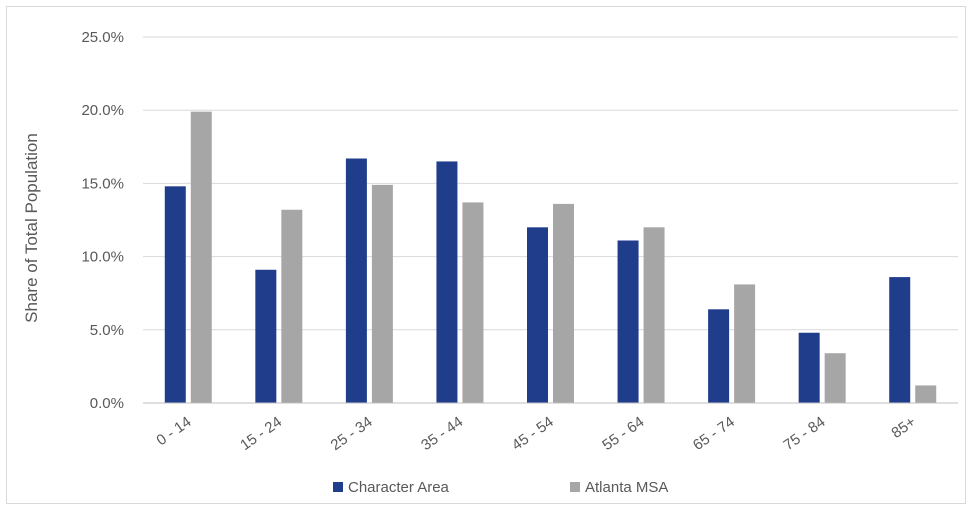  I want to click on legend-label: Atlanta MSA, so click(626, 487).